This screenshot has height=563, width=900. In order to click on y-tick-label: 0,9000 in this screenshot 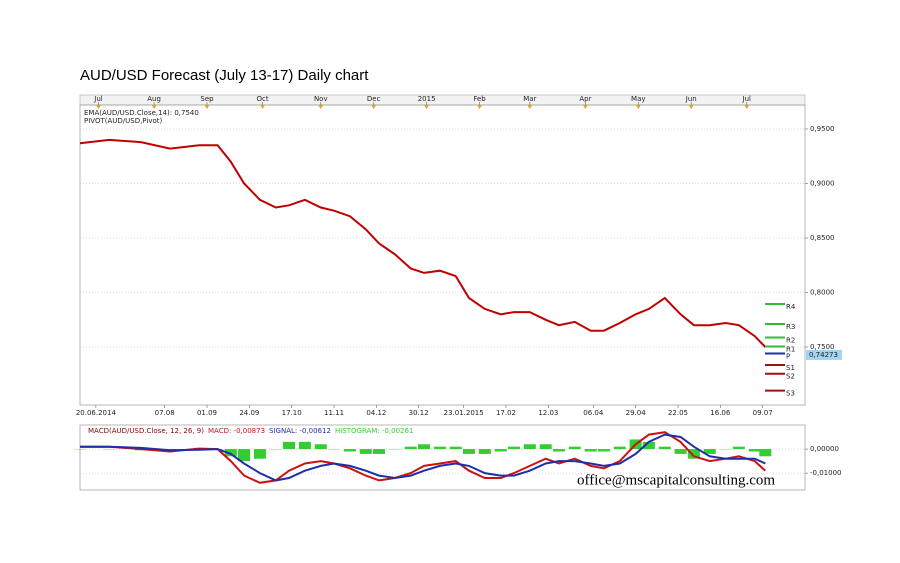, I will do `click(822, 183)`.